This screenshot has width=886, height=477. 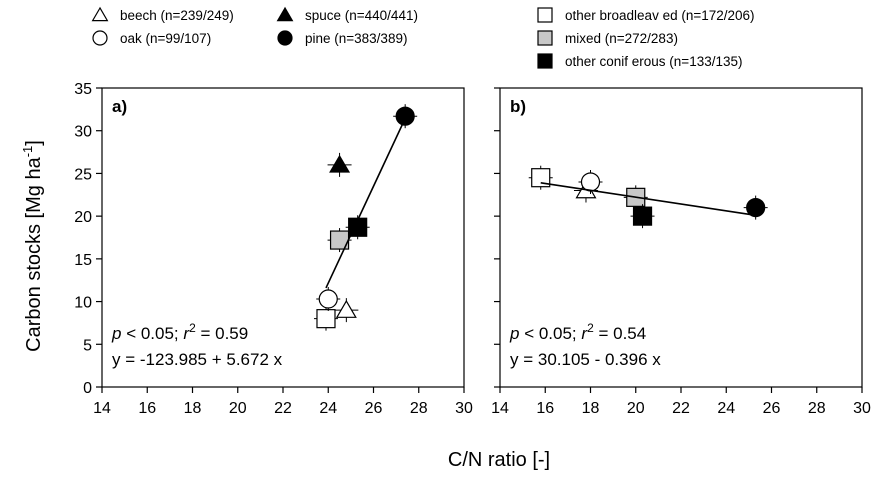 What do you see at coordinates (27, 152) in the screenshot?
I see `y-axis-title-sup: -1` at bounding box center [27, 152].